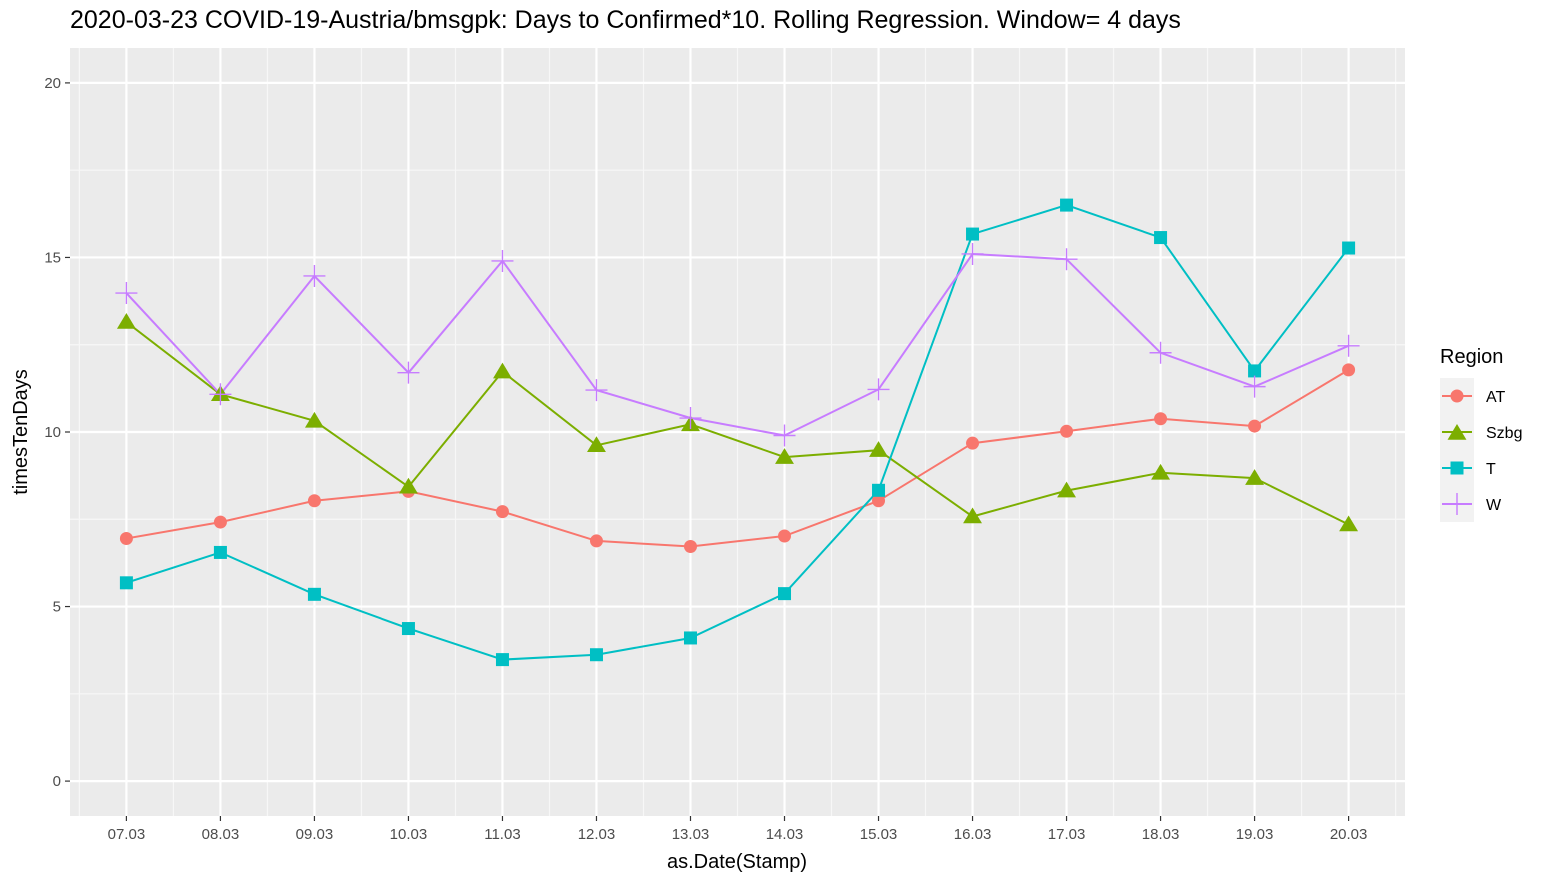 The width and height of the screenshot is (1550, 885). Describe the element at coordinates (1495, 397) in the screenshot. I see `legend-label-at: AT` at that location.